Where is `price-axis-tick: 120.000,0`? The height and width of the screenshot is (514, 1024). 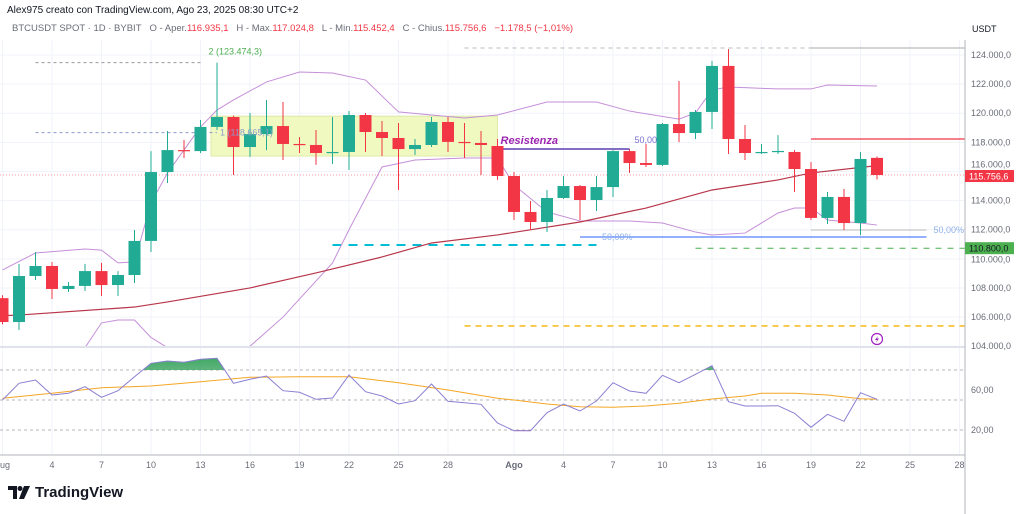 price-axis-tick: 120.000,0 is located at coordinates (991, 113).